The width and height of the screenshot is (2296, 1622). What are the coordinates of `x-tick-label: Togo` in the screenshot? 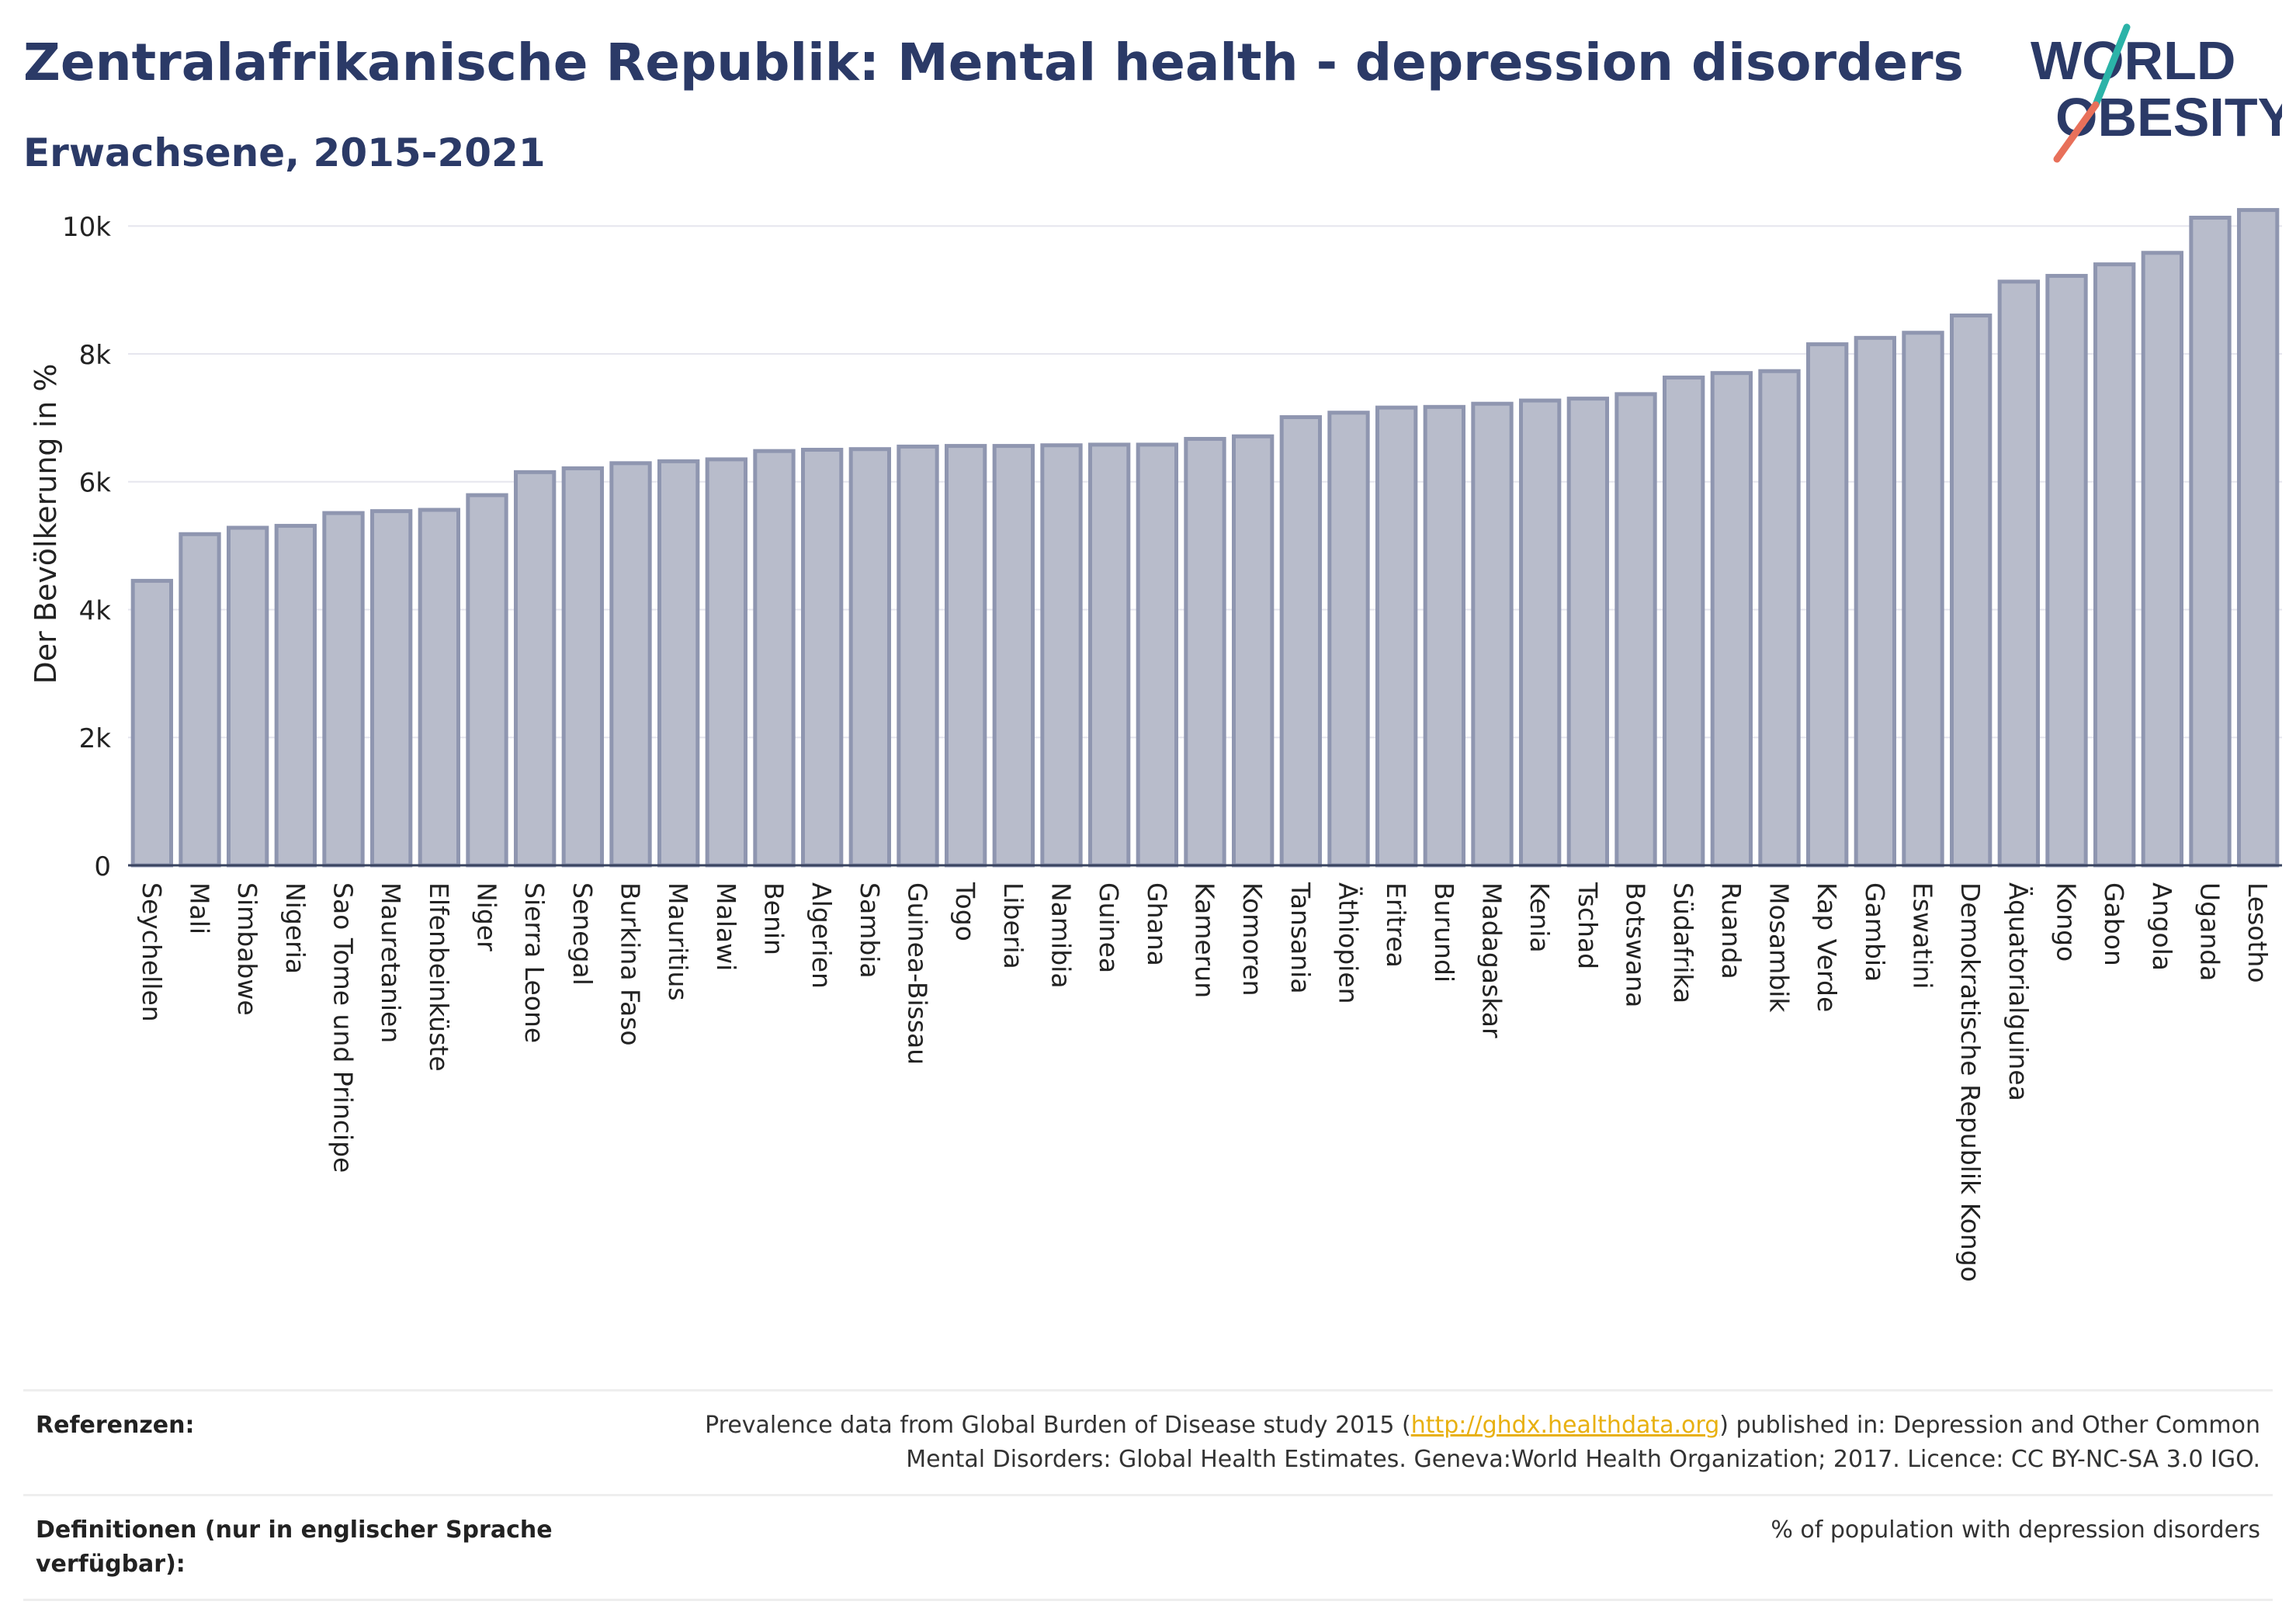 It's located at (965, 911).